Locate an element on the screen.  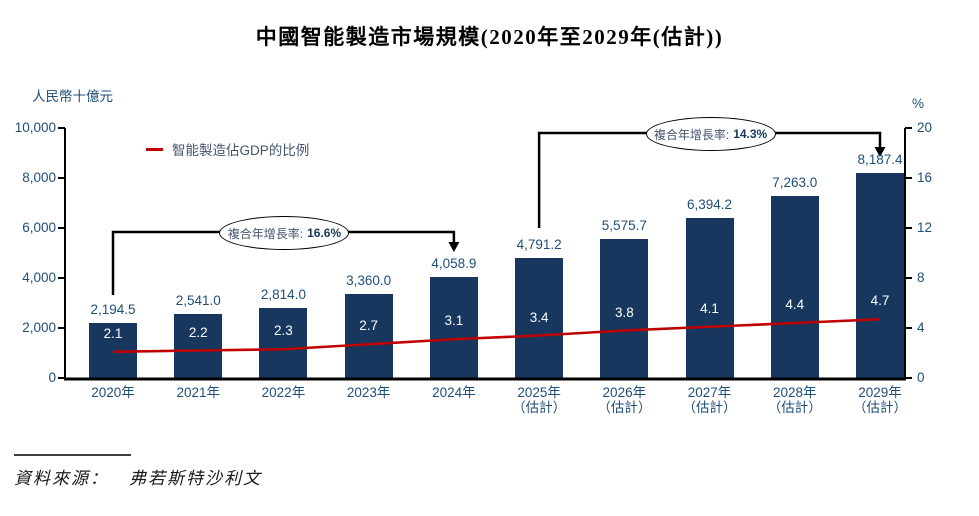
x-axis-label-line: 2021年 is located at coordinates (198, 392).